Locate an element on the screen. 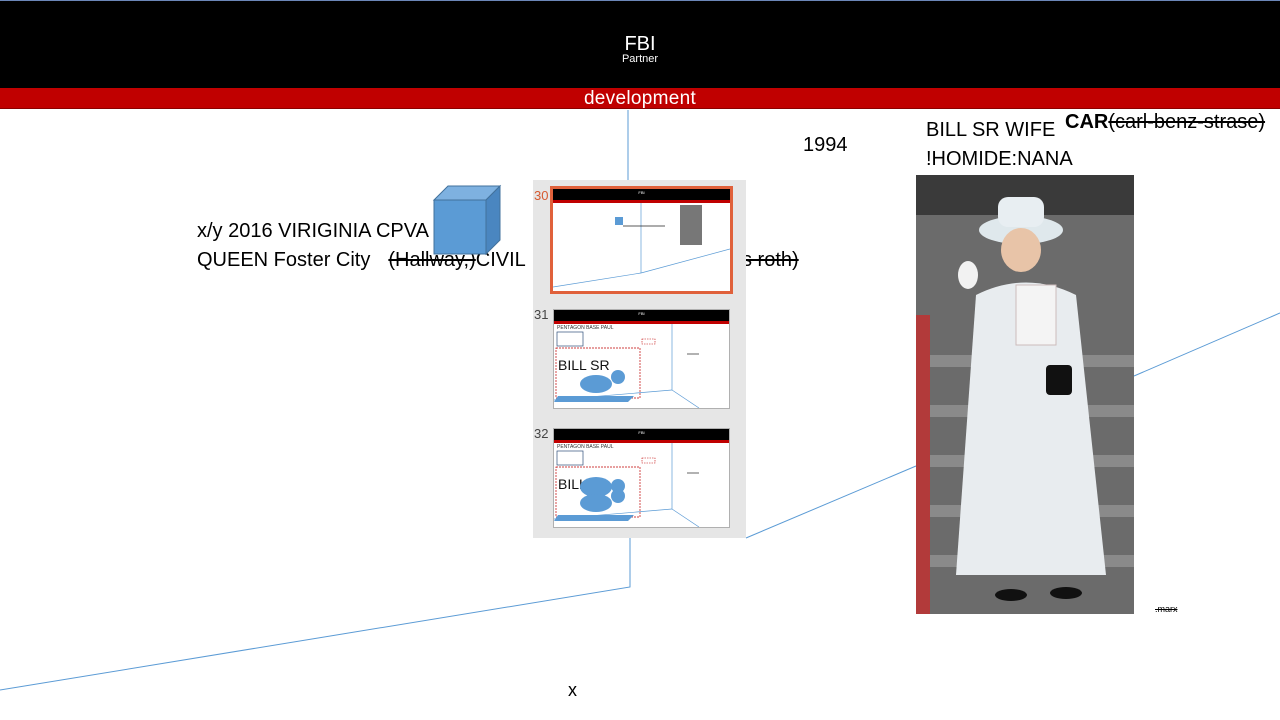 The width and height of the screenshot is (1280, 720). slide-thumbnail-panel: 30 FBI 31 FBI PENTAGON BASE PAUL BILL SR is located at coordinates (639, 359).